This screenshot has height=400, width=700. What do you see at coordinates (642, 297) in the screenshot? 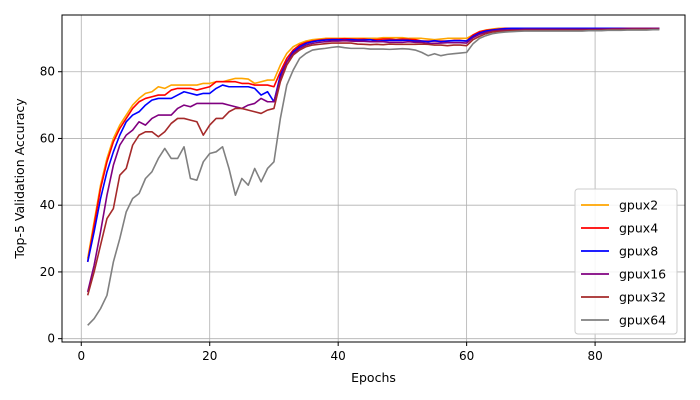
I see `legend-label-gpux32: gpux32` at bounding box center [642, 297].